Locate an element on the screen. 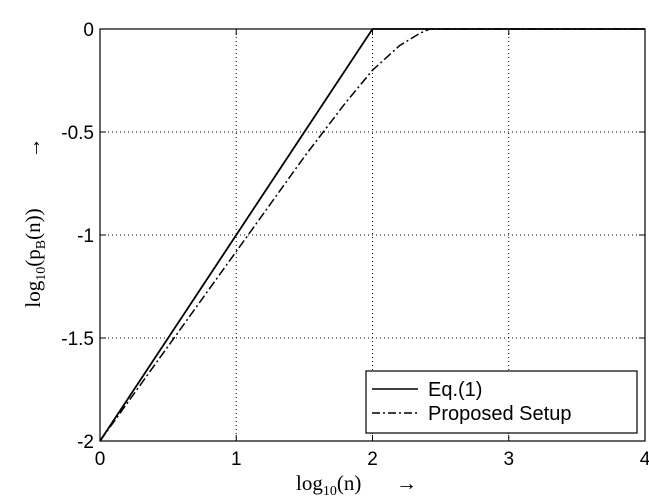 The width and height of the screenshot is (649, 501). y-tick-label: -1.5 is located at coordinates (77, 339).